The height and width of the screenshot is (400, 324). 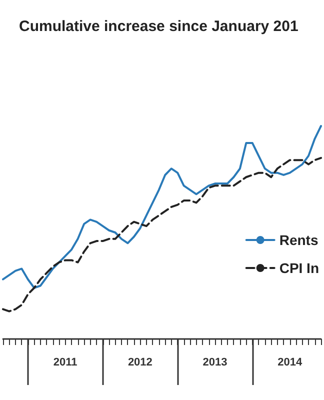 What do you see at coordinates (215, 362) in the screenshot?
I see `x-tick-label: 2013` at bounding box center [215, 362].